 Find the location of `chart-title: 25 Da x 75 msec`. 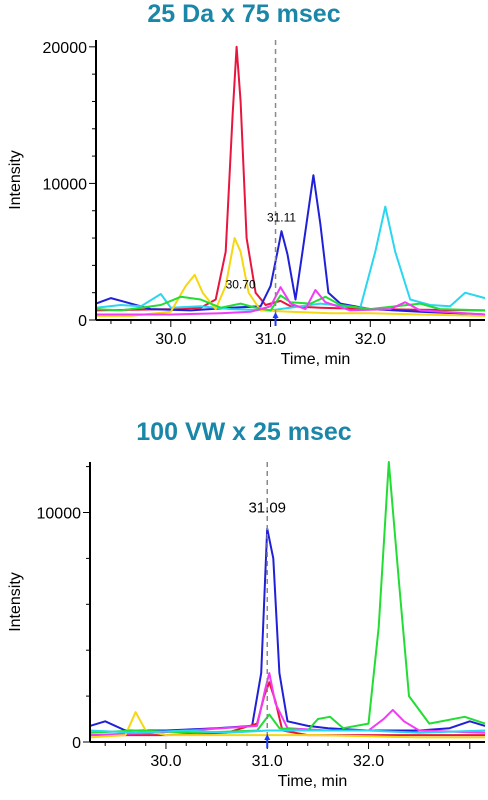

chart-title: 25 Da x 75 msec is located at coordinates (244, 14).